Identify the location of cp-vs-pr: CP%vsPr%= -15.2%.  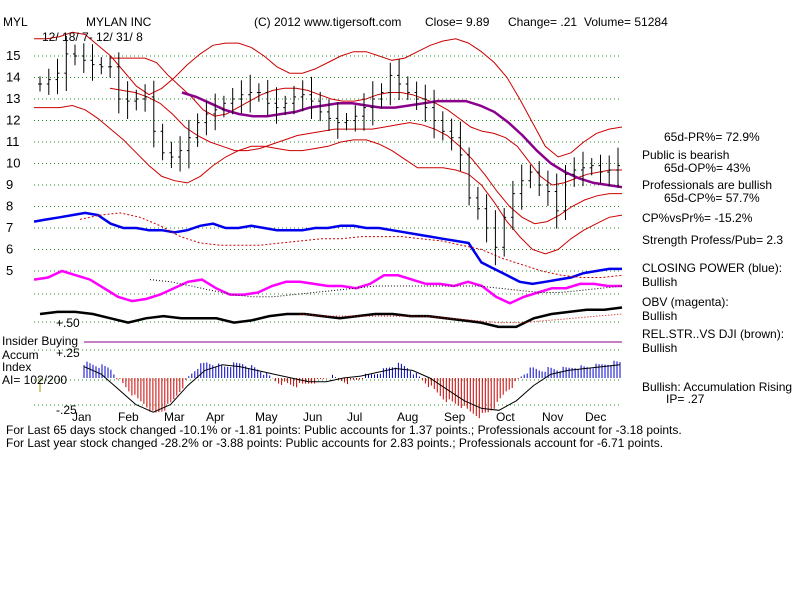
(697, 218).